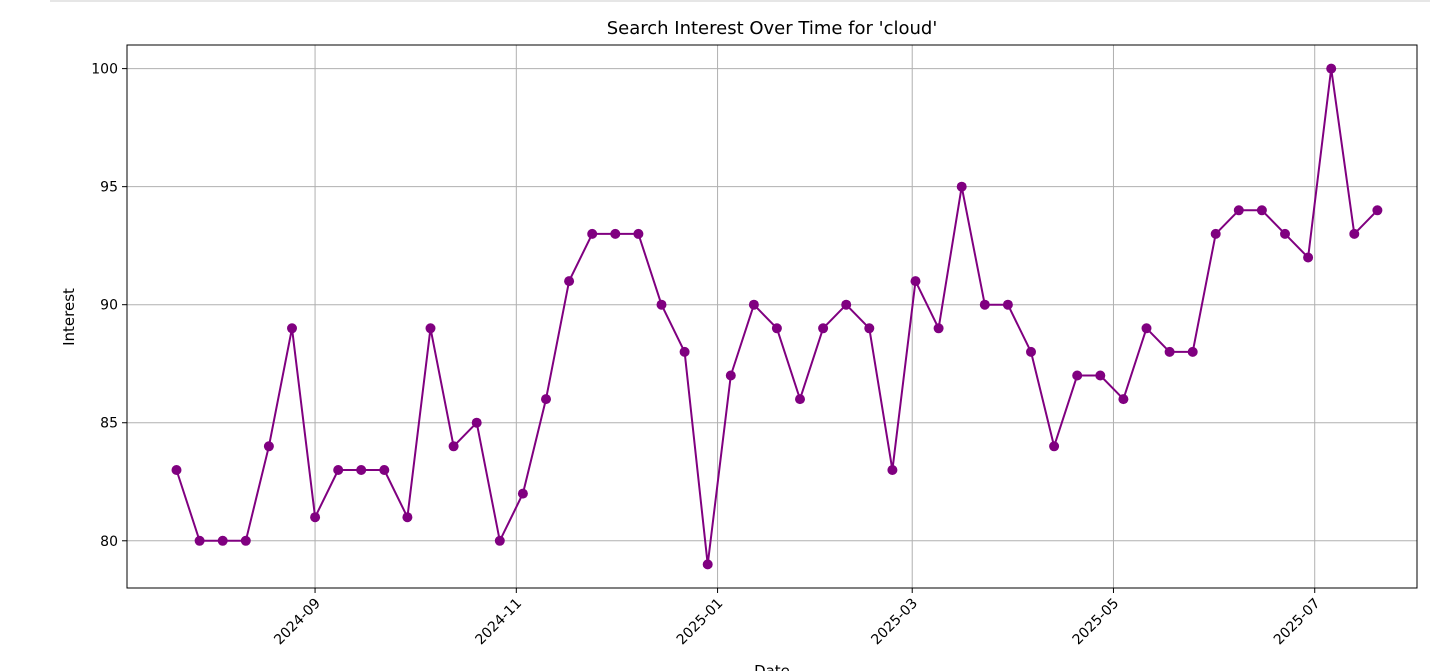 This screenshot has height=671, width=1436. I want to click on x-tick-label: 2025-05, so click(1096, 622).